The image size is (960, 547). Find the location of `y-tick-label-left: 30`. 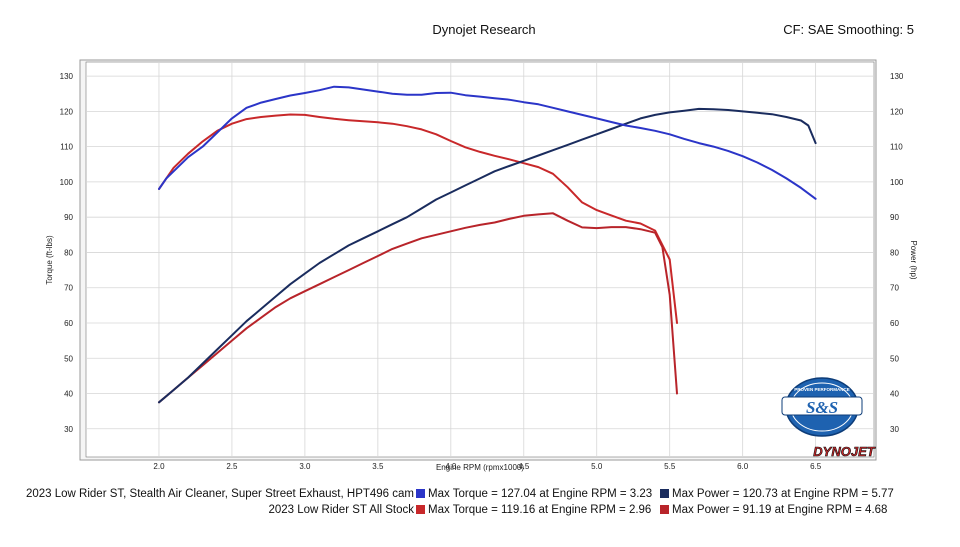

y-tick-label-left: 30 is located at coordinates (68, 429).